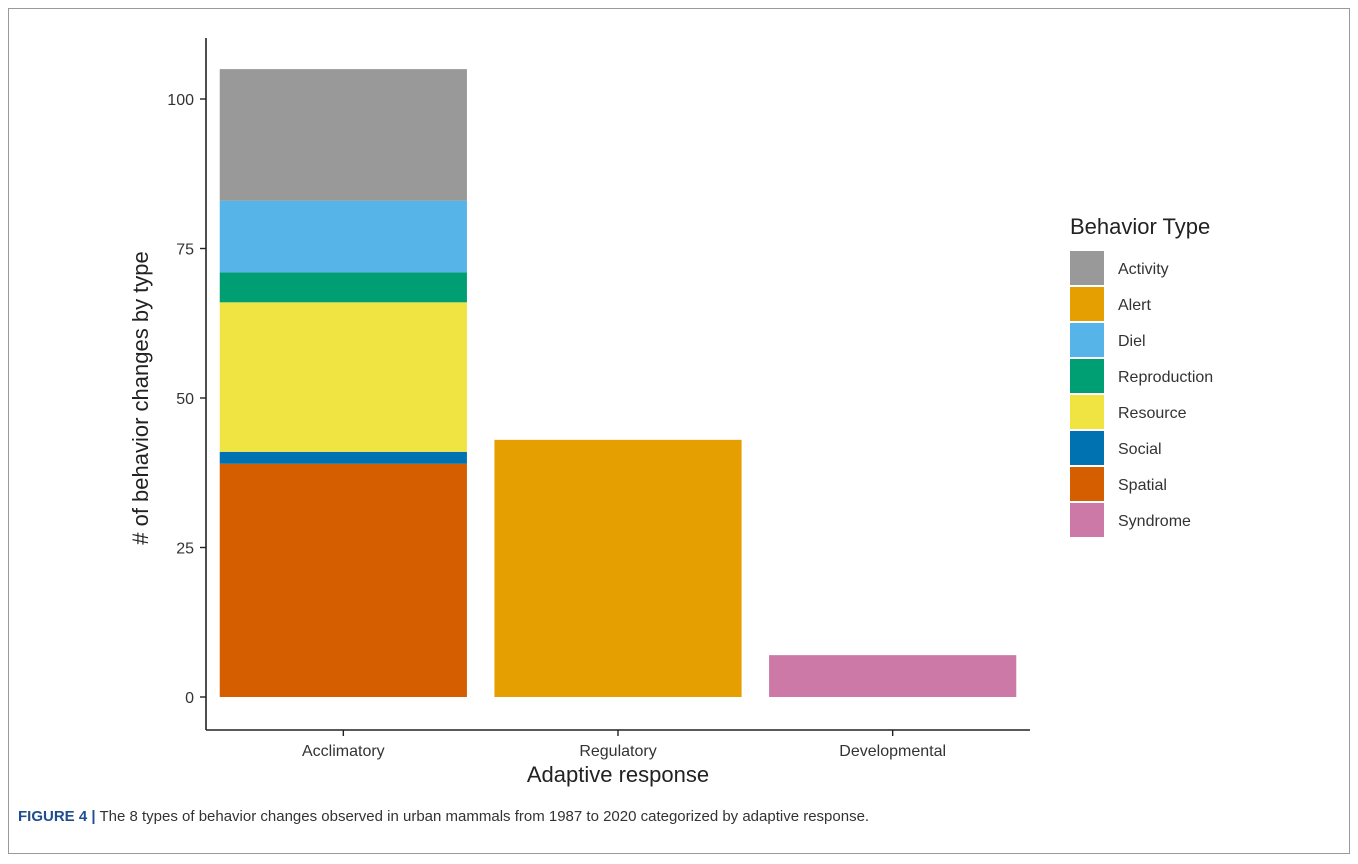 This screenshot has height=864, width=1358. Describe the element at coordinates (1142, 485) in the screenshot. I see `legend-label-spatial: Spatial` at that location.